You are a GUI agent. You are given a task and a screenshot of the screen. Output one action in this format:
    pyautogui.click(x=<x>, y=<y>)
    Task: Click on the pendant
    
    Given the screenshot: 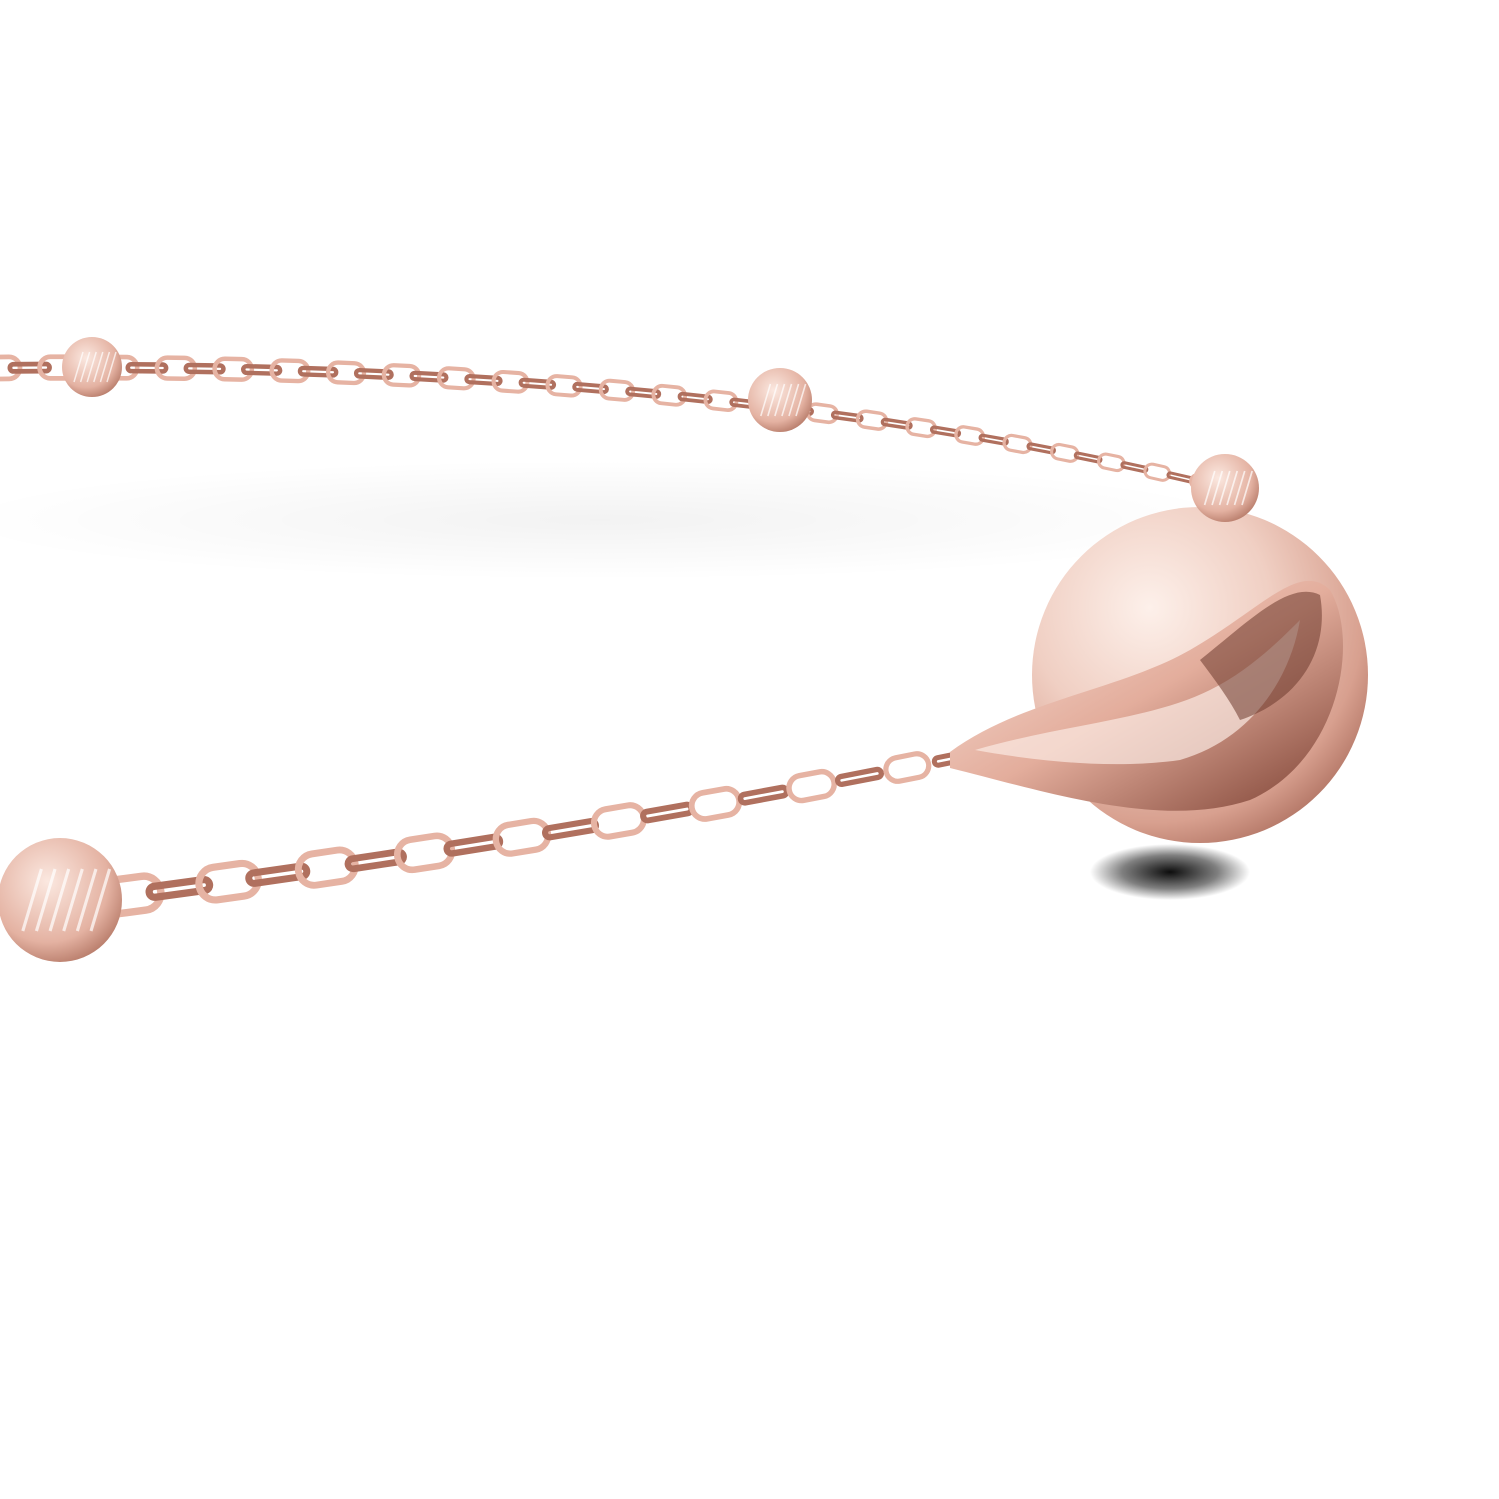 What is the action you would take?
    pyautogui.click(x=1159, y=703)
    